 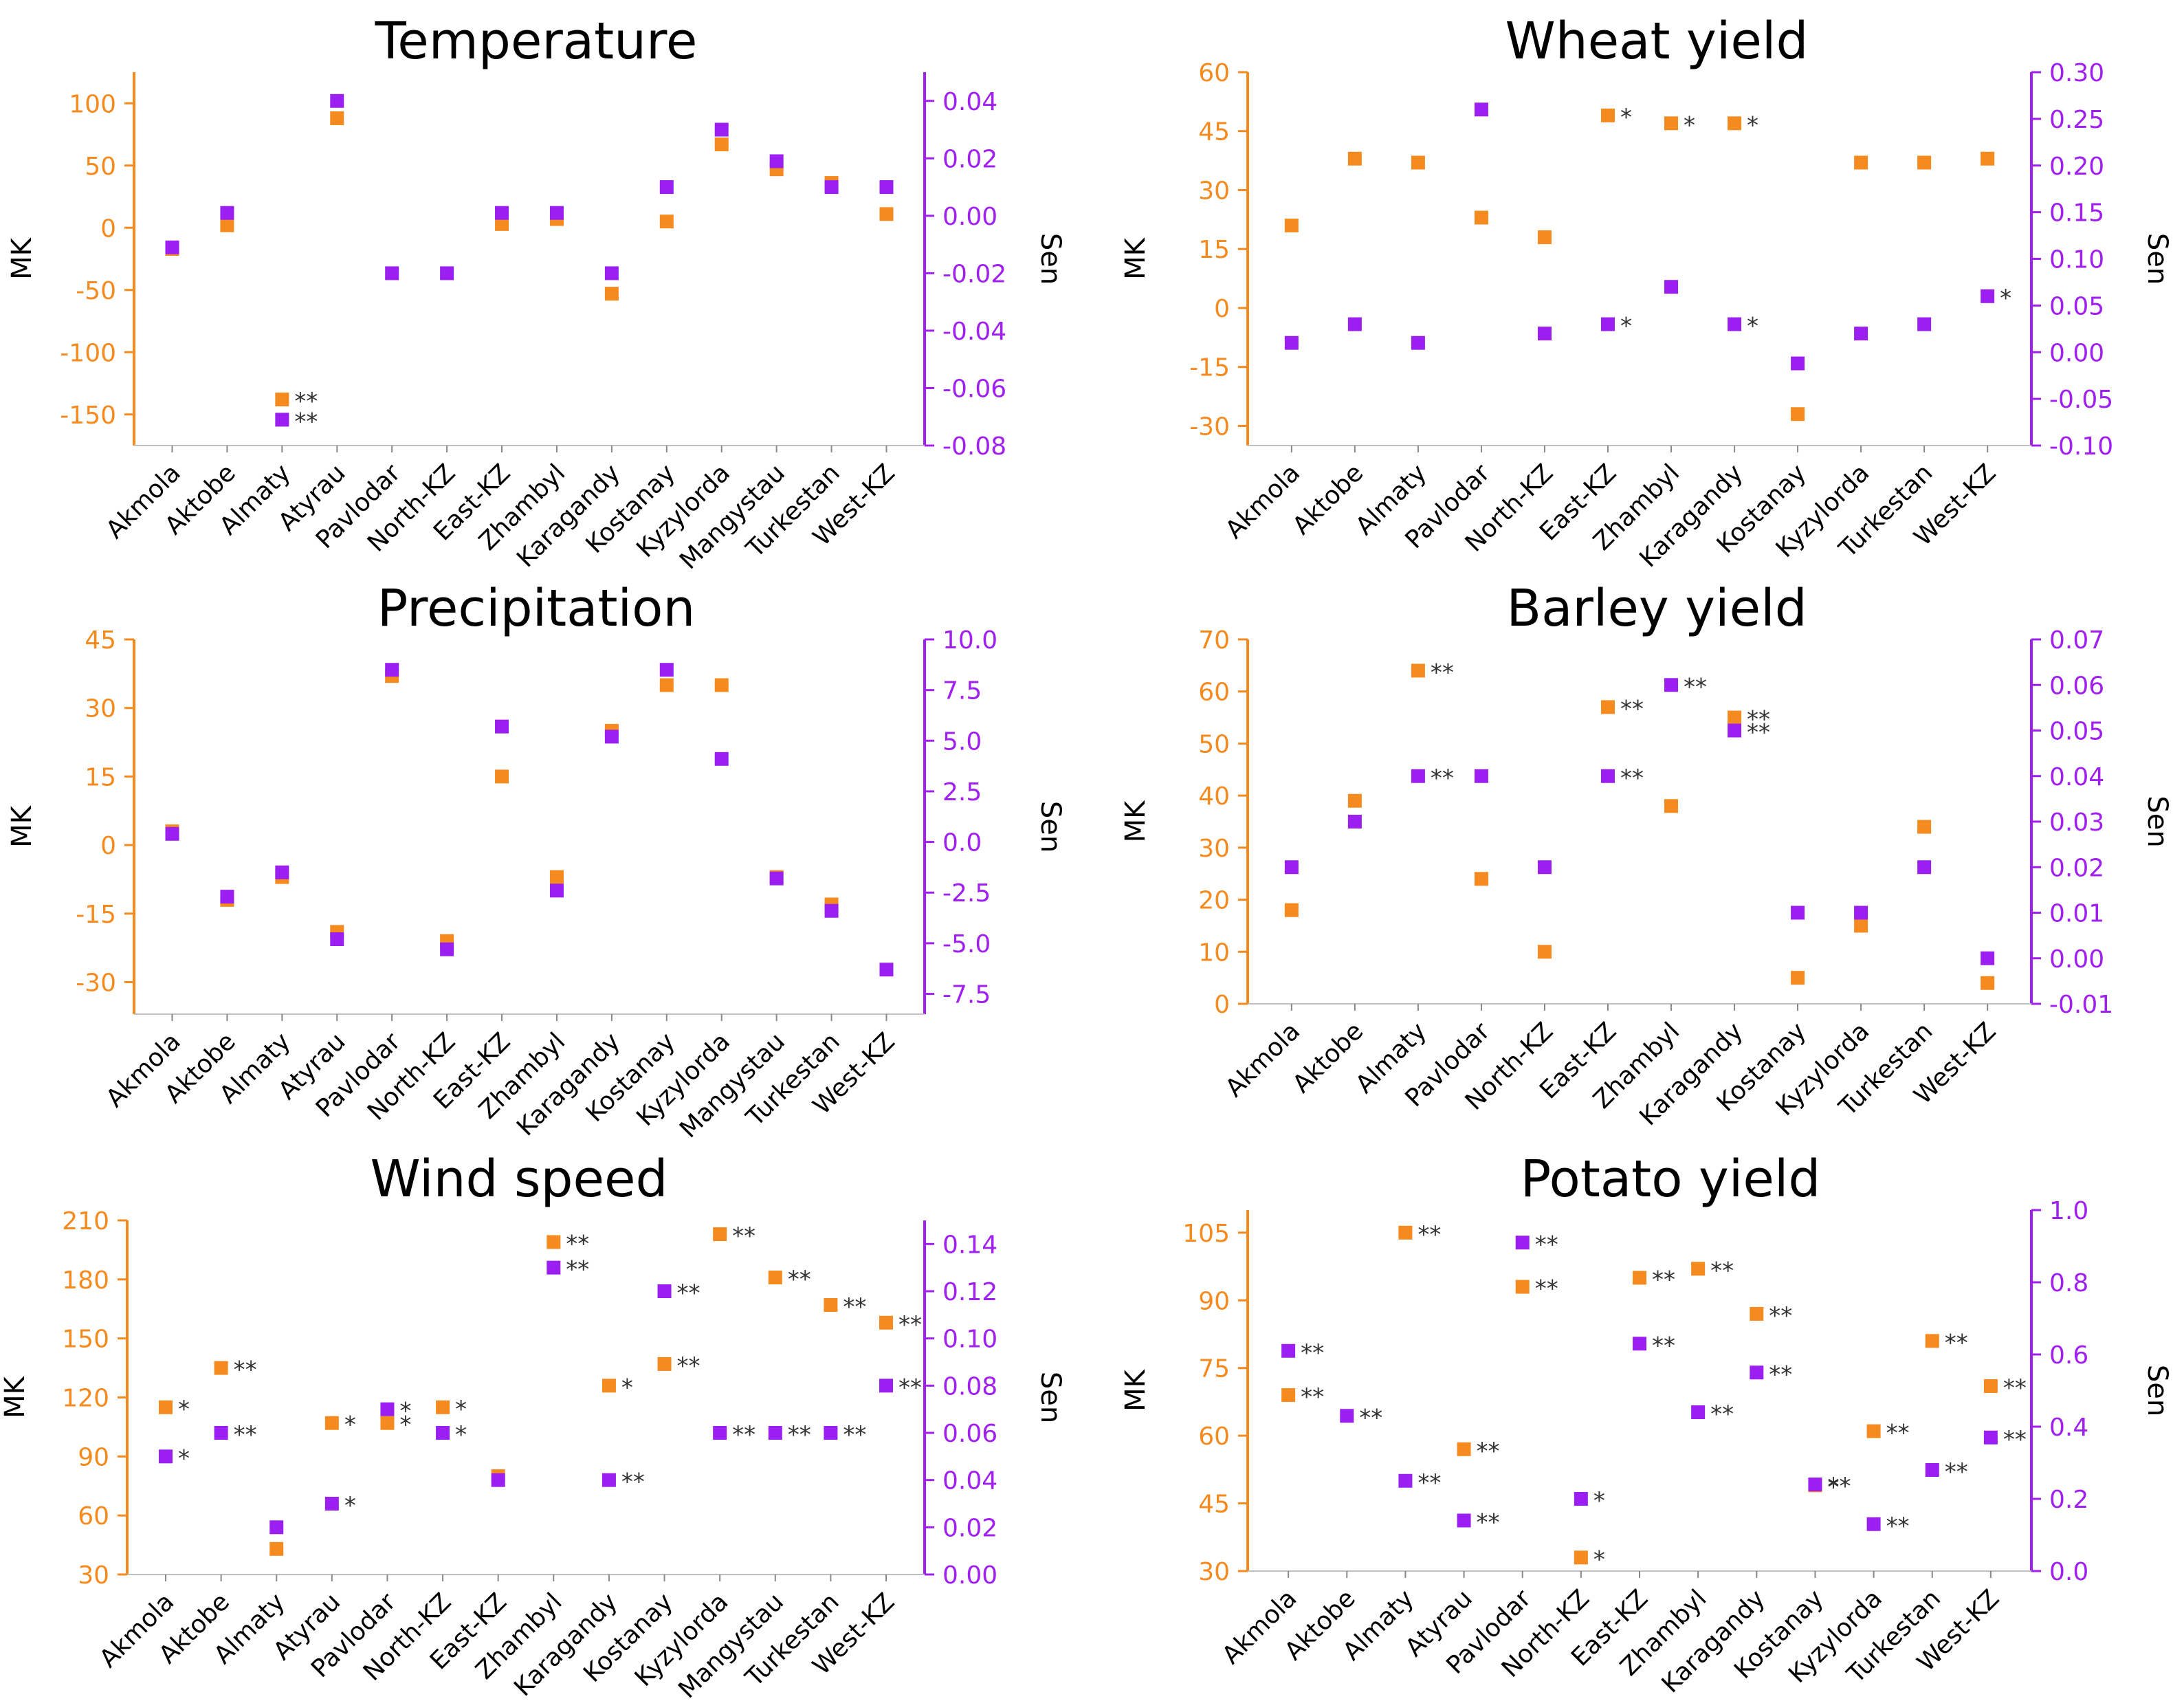 I want to click on right-tick-label: 0.03, so click(x=2076, y=823).